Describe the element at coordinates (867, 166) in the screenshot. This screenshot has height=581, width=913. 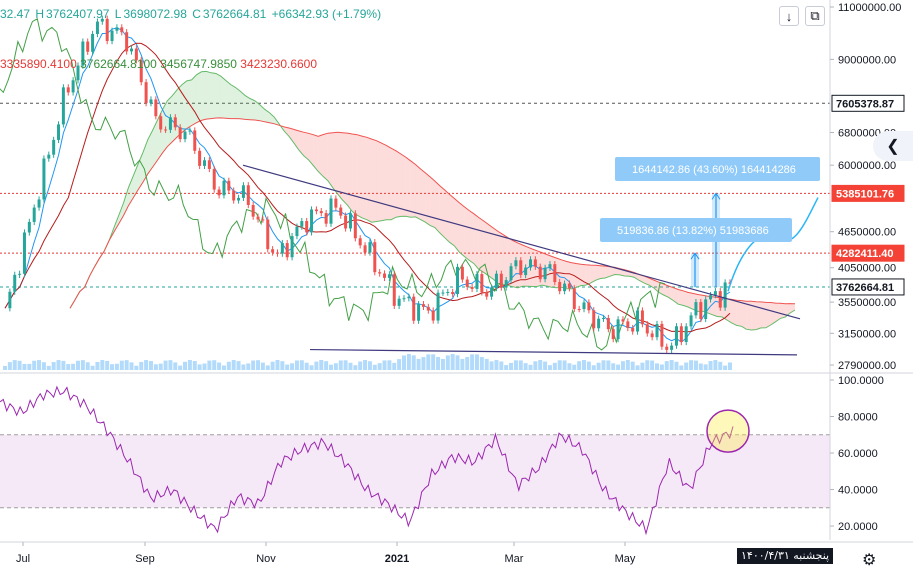
I see `price-tick-label: 6000000.00` at that location.